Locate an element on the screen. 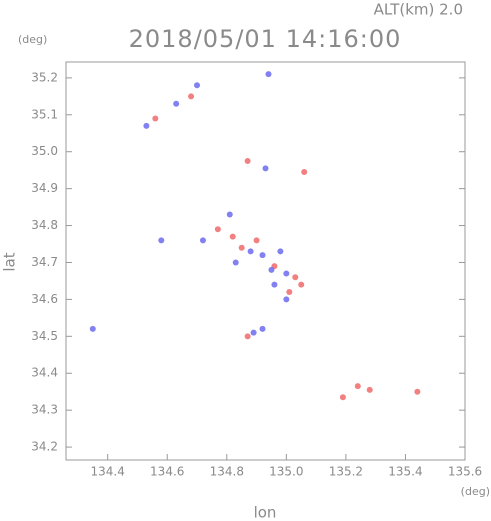 This screenshot has width=491, height=521. x-tick-label: 134.8 is located at coordinates (227, 472).